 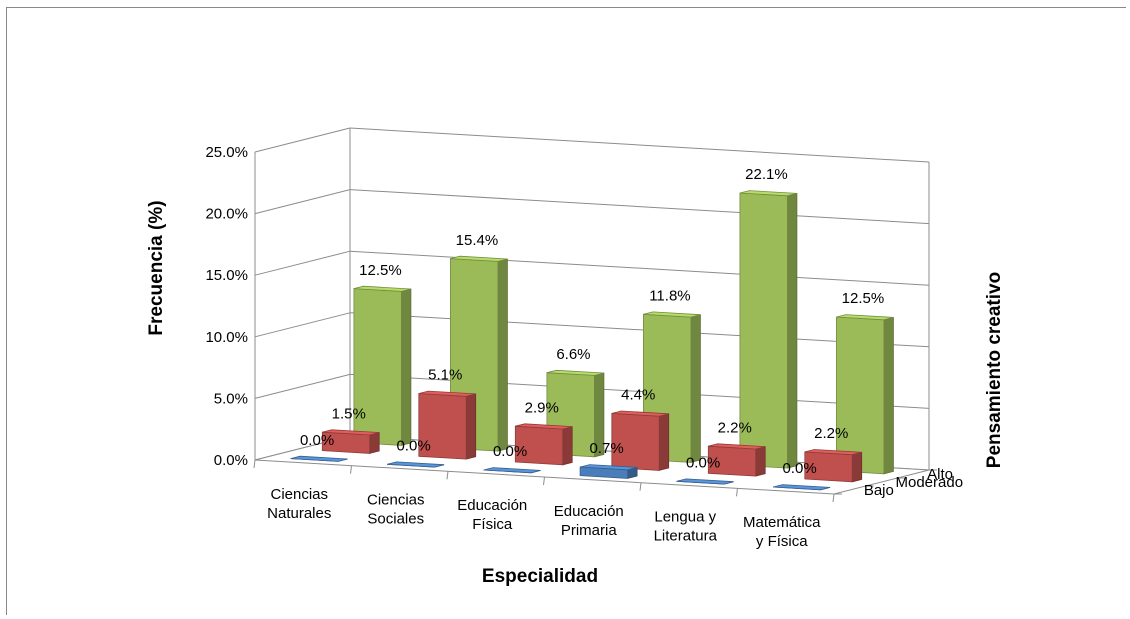 I want to click on data-label: 6.6%, so click(x=573, y=354).